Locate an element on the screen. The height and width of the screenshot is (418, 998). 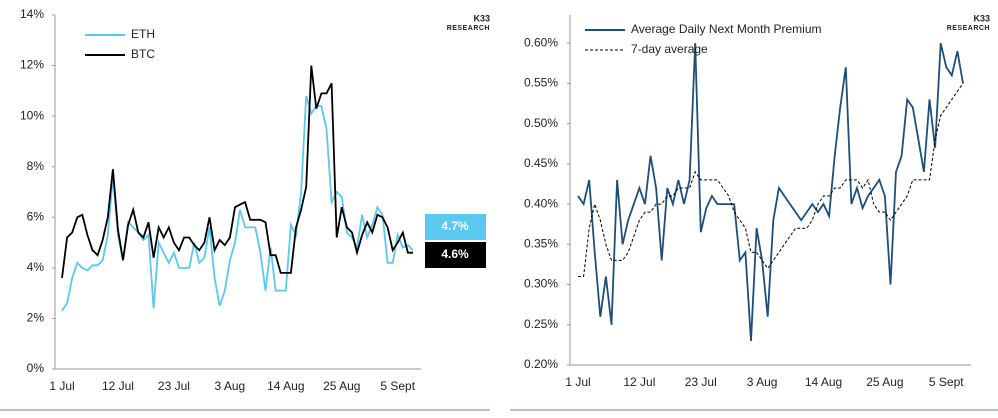
y-tick-label: 8% is located at coordinates (36, 166).